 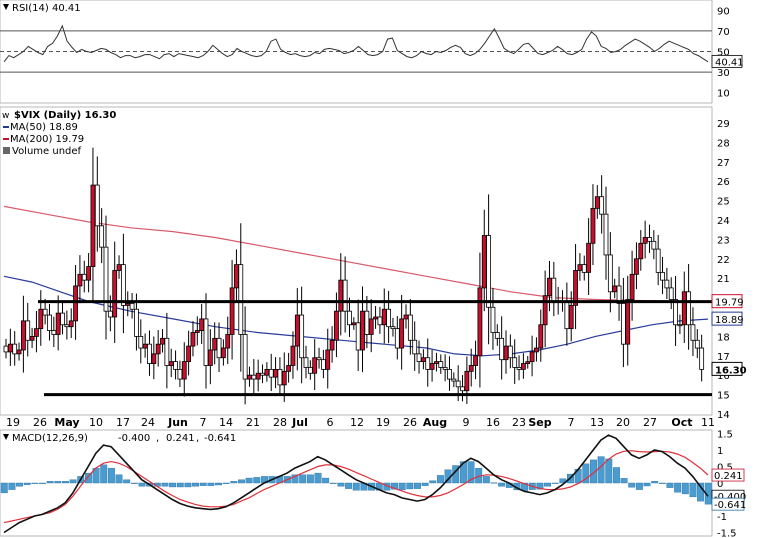 What do you see at coordinates (723, 221) in the screenshot?
I see `price-tick-label: 24` at bounding box center [723, 221].